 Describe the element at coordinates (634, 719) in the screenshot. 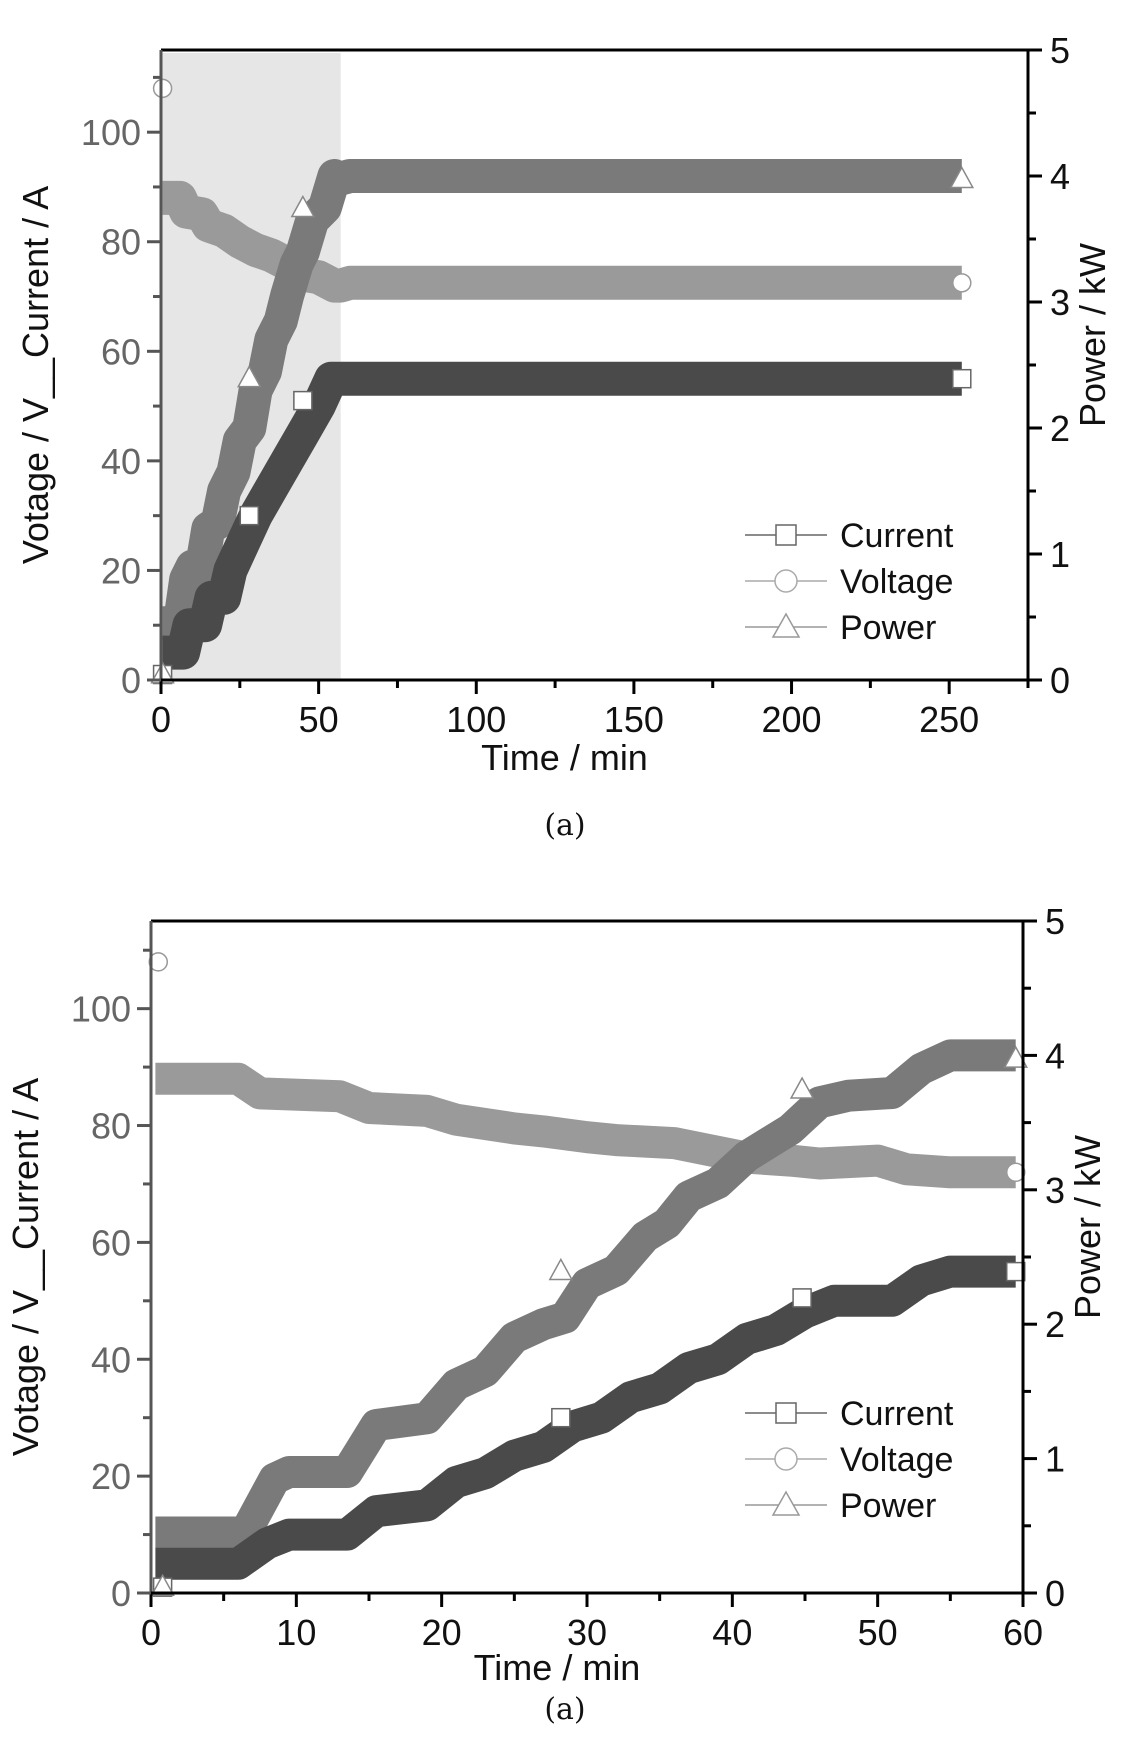

I see `x-tick-label: 150` at that location.